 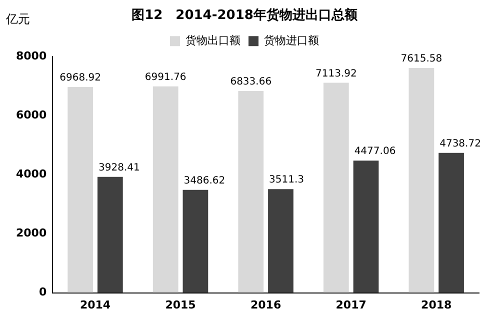 I want to click on data-label: 6991.76, so click(x=165, y=77).